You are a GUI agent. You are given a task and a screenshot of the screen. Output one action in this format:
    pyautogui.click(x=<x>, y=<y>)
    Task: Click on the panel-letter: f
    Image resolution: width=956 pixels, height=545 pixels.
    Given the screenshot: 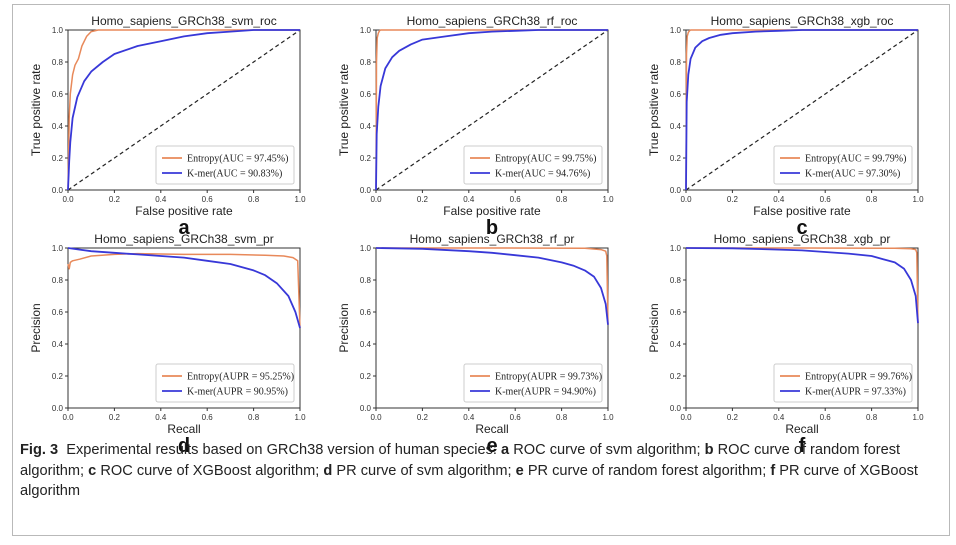 What is the action you would take?
    pyautogui.click(x=802, y=446)
    